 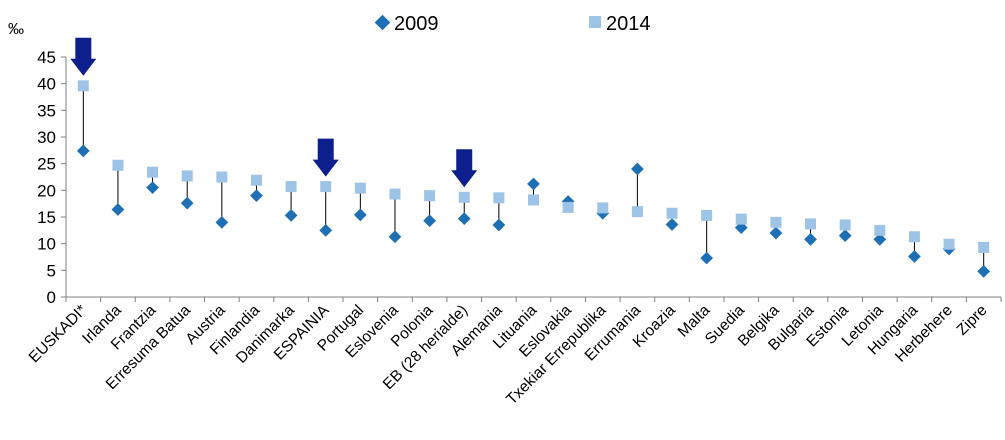 I want to click on x-tick-label: Zipre, so click(x=972, y=320).